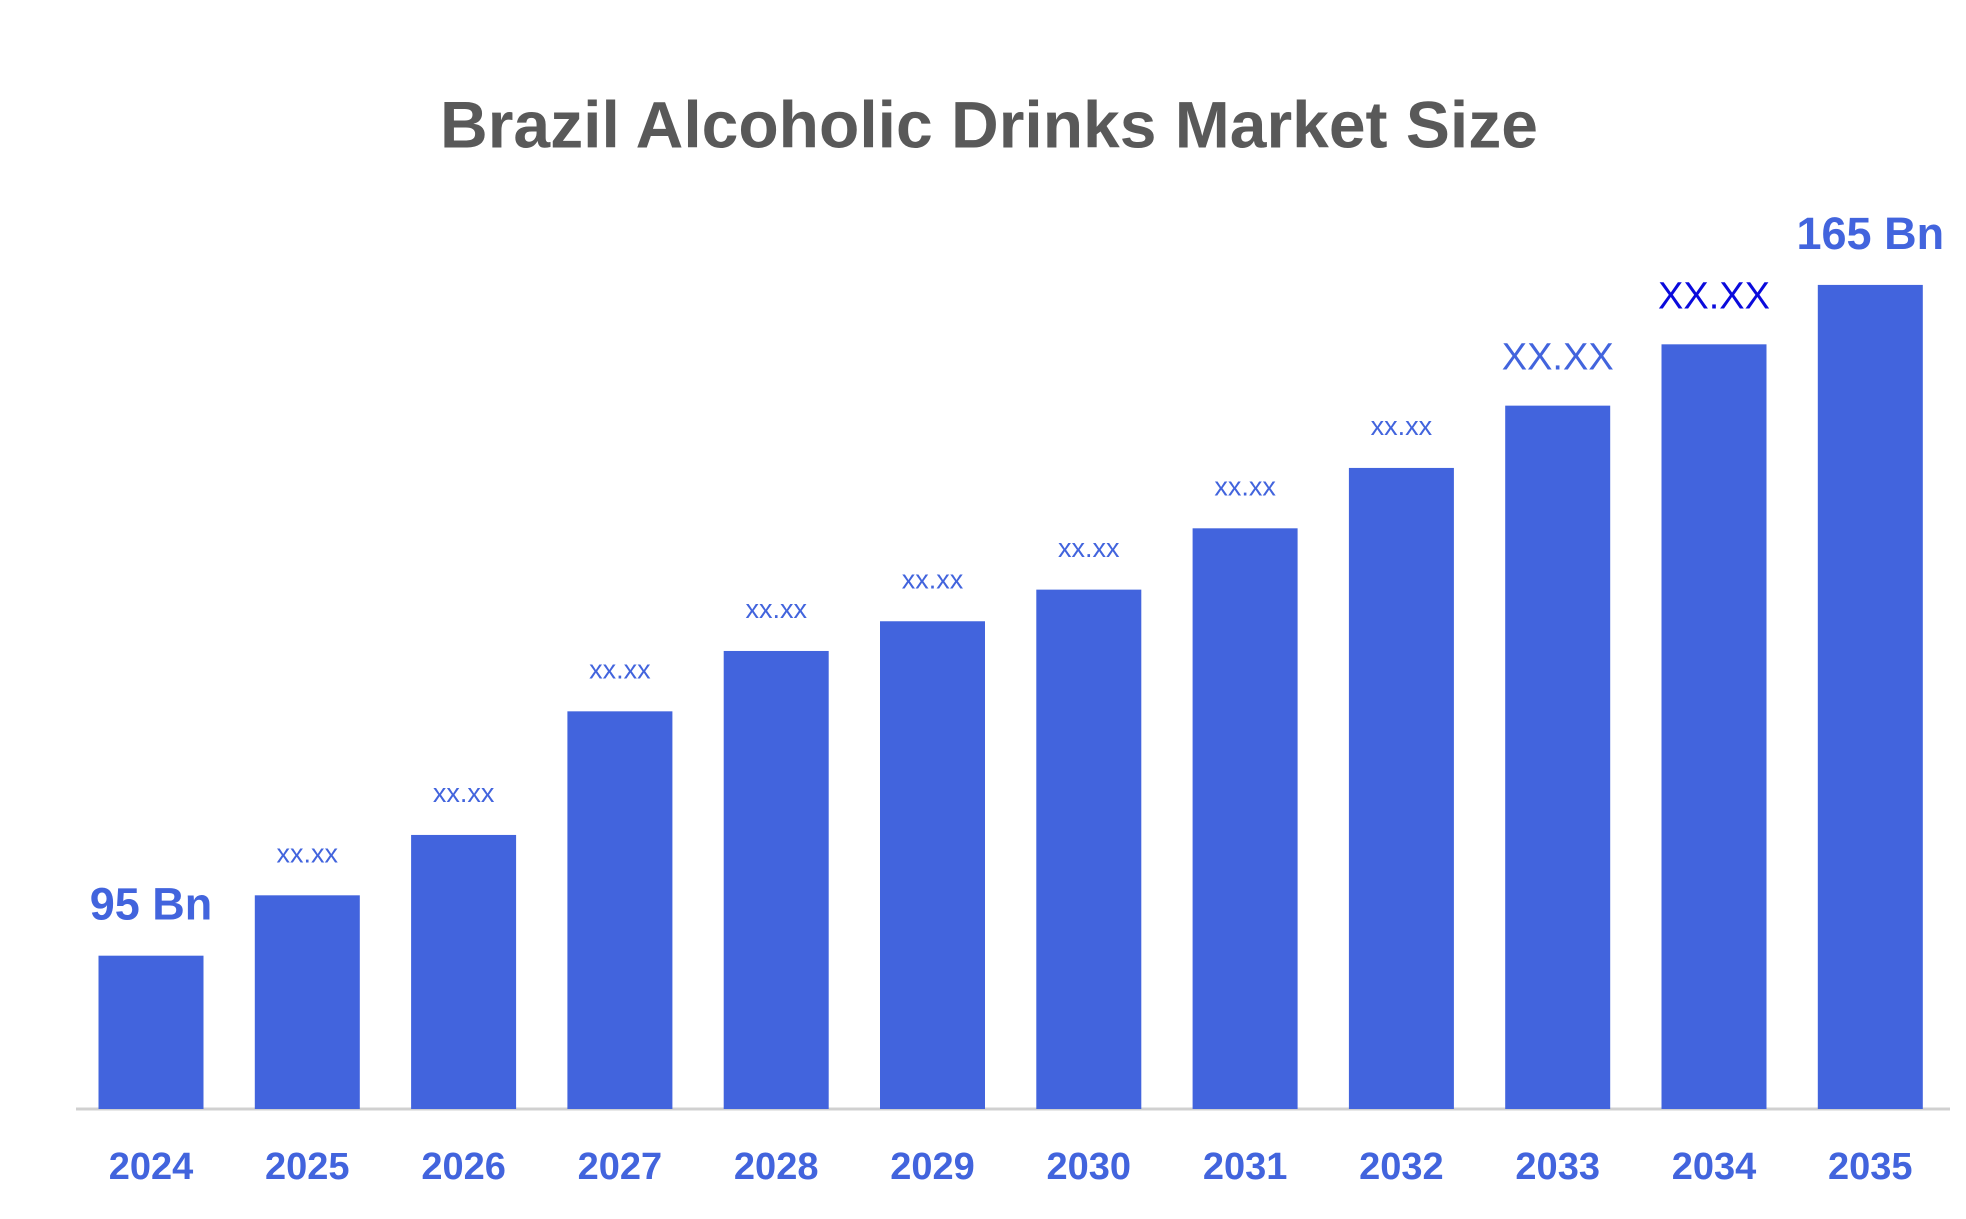 The width and height of the screenshot is (1966, 1219). What do you see at coordinates (307, 1167) in the screenshot?
I see `x-tick-label: 2025` at bounding box center [307, 1167].